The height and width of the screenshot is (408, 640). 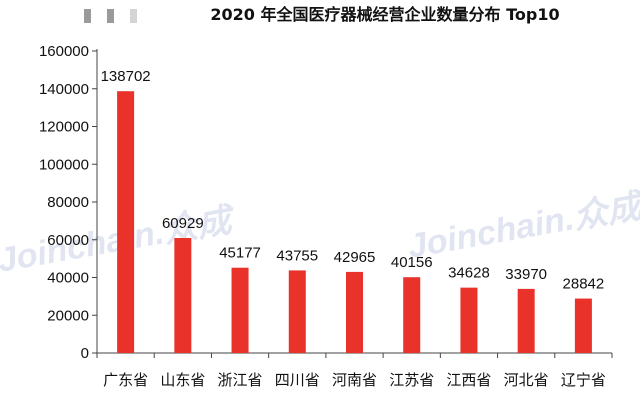 What do you see at coordinates (125, 380) in the screenshot?
I see `x-category-label: 广东省` at bounding box center [125, 380].